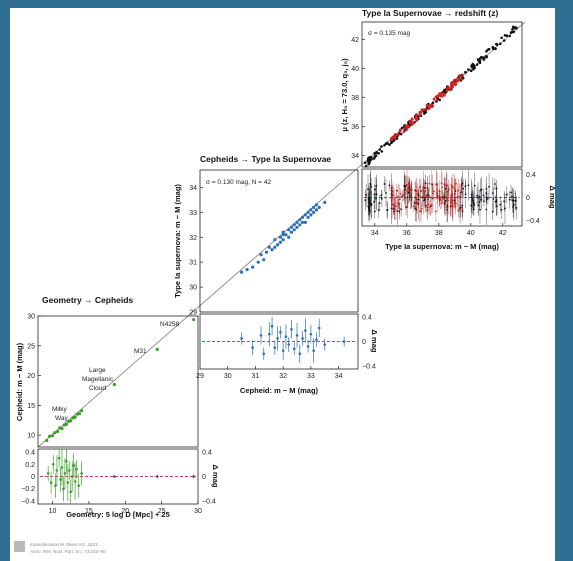 The height and width of the screenshot is (561, 573). What do you see at coordinates (68, 551) in the screenshot?
I see `credit-line-2: Annu. Rev. Nucl. Part. Sci. 73:153–80` at bounding box center [68, 551].